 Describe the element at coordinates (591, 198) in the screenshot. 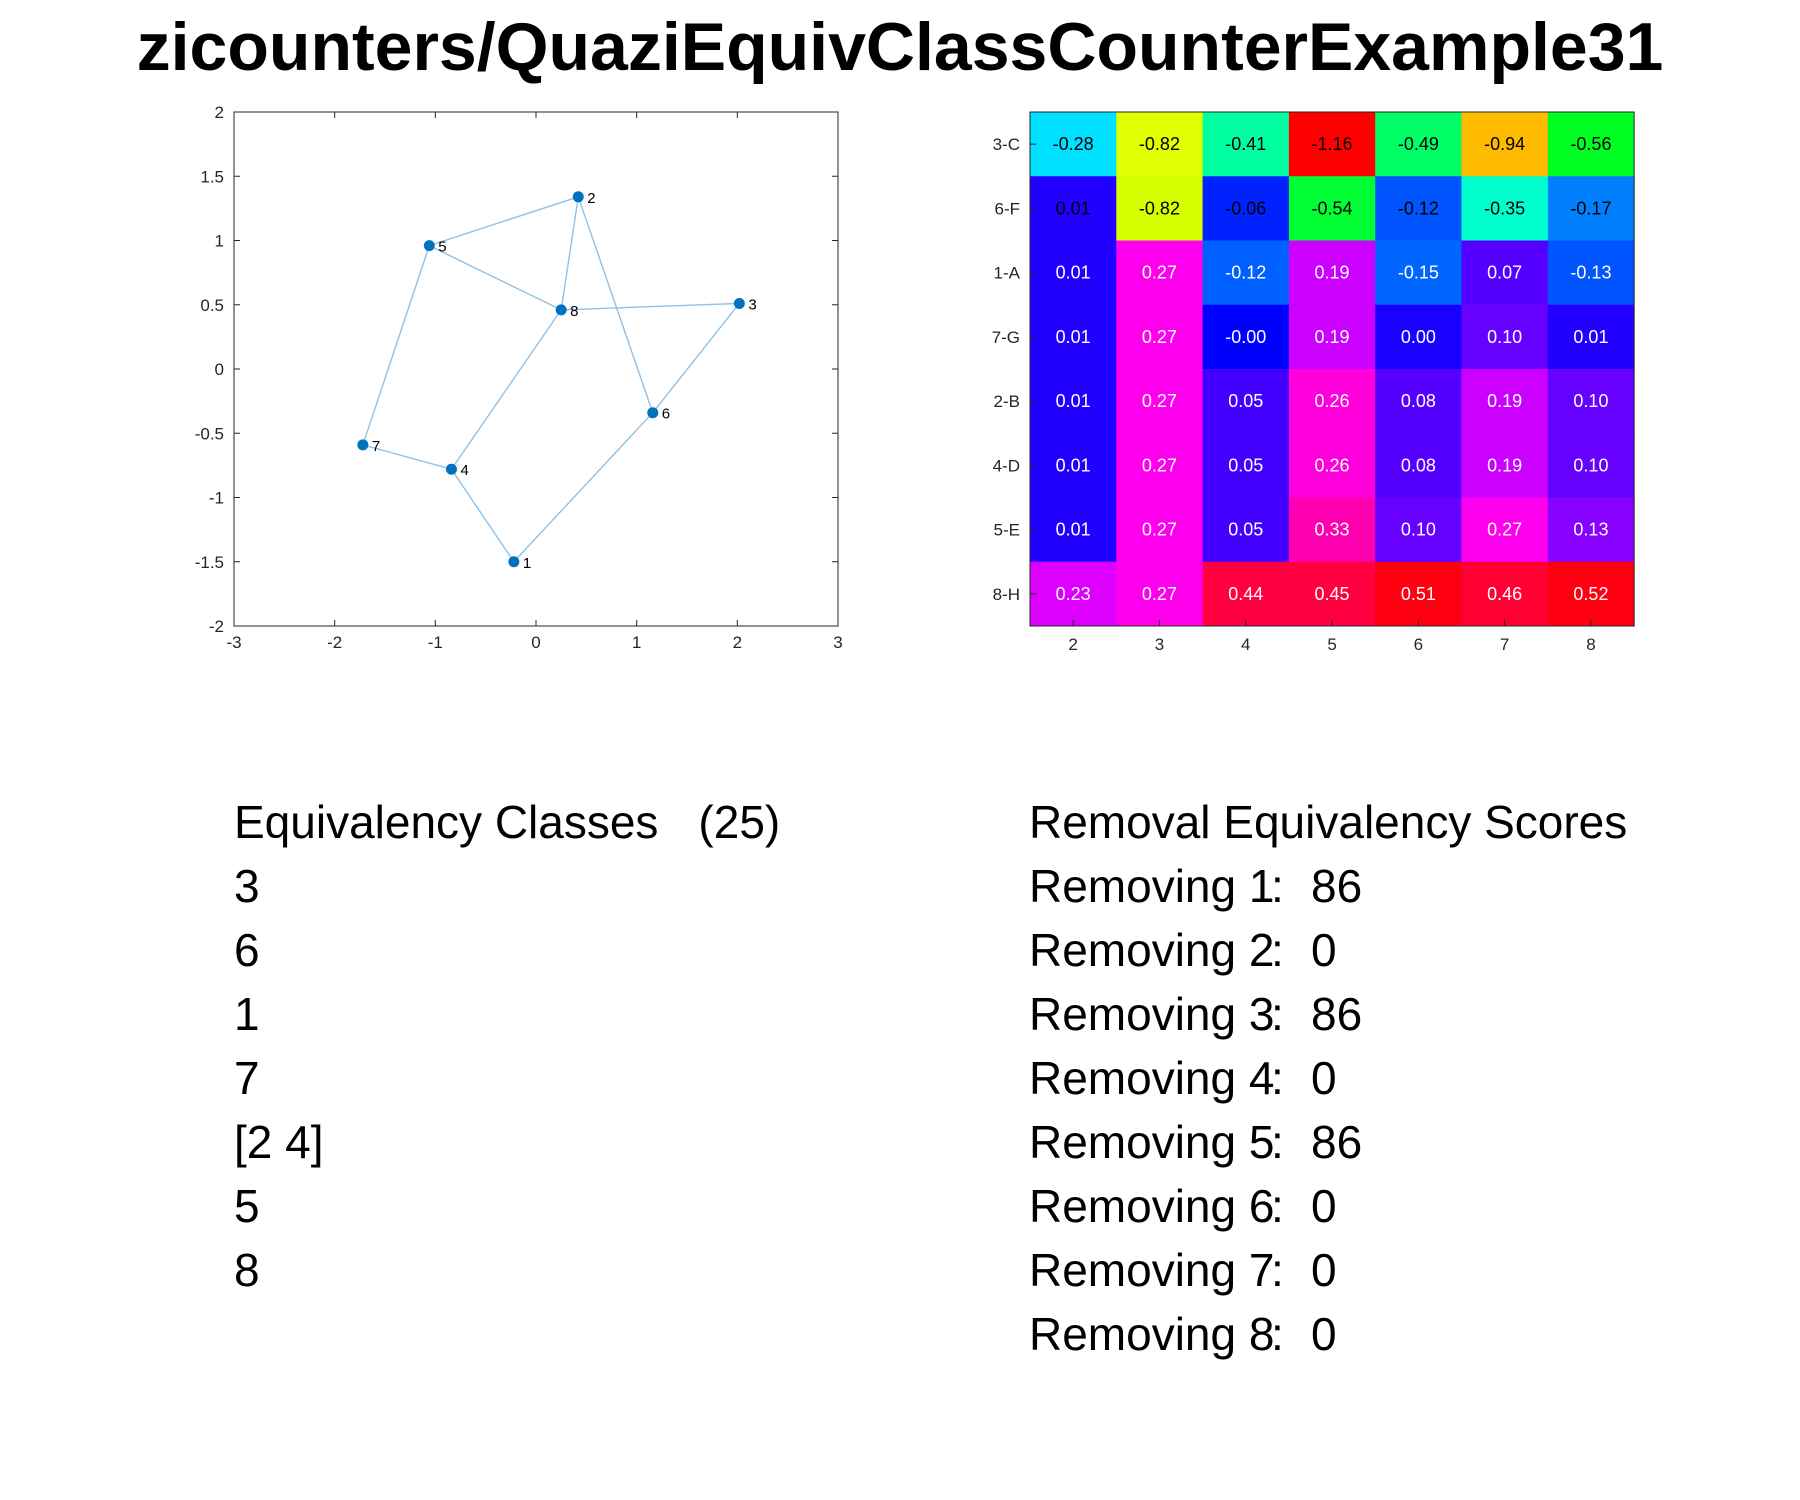

I see `graph-node-label: 2` at that location.